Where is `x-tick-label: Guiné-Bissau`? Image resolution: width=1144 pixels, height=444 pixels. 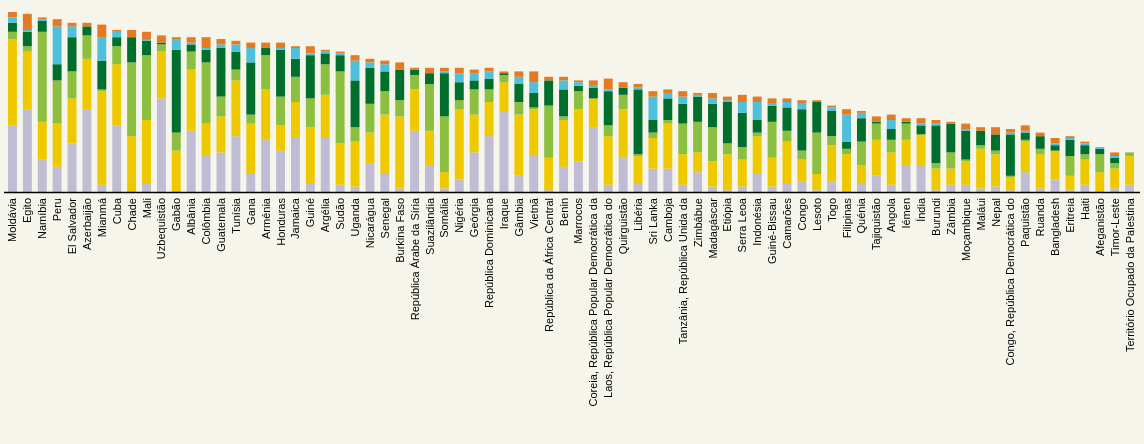 x-tick-label: Guiné-Bissau is located at coordinates (772, 231).